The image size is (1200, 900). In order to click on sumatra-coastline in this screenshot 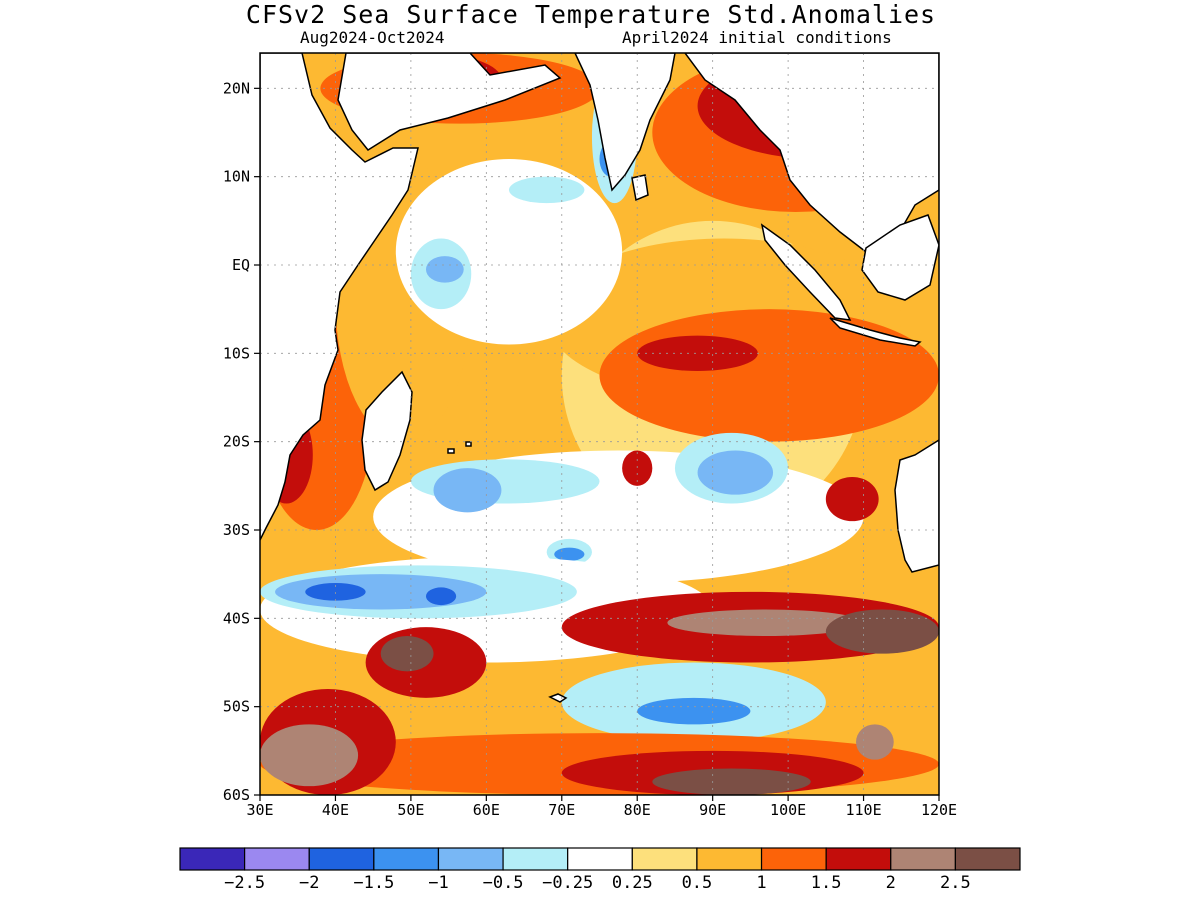, I will do `click(806, 272)`.